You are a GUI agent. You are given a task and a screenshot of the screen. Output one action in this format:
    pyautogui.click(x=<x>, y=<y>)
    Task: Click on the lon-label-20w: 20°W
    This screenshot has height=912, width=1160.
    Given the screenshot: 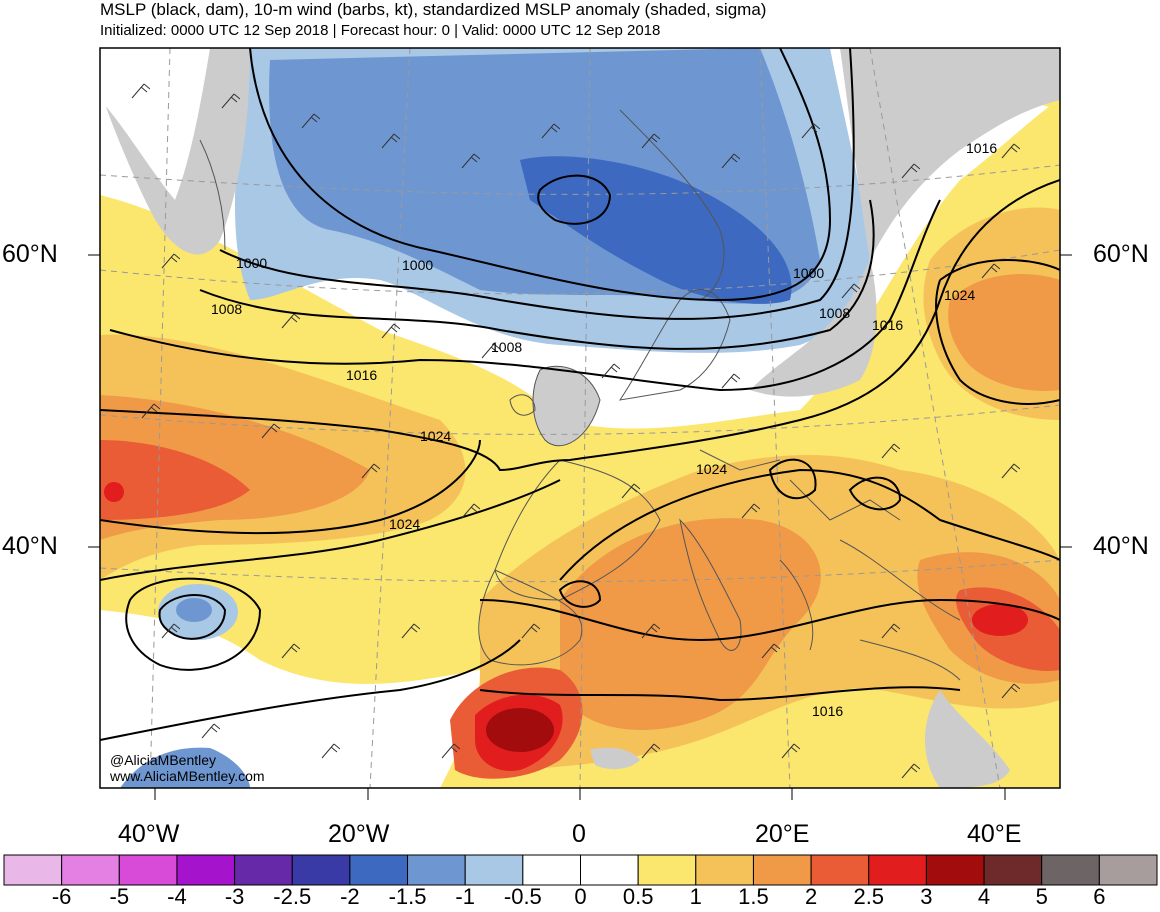 What is the action you would take?
    pyautogui.click(x=359, y=834)
    